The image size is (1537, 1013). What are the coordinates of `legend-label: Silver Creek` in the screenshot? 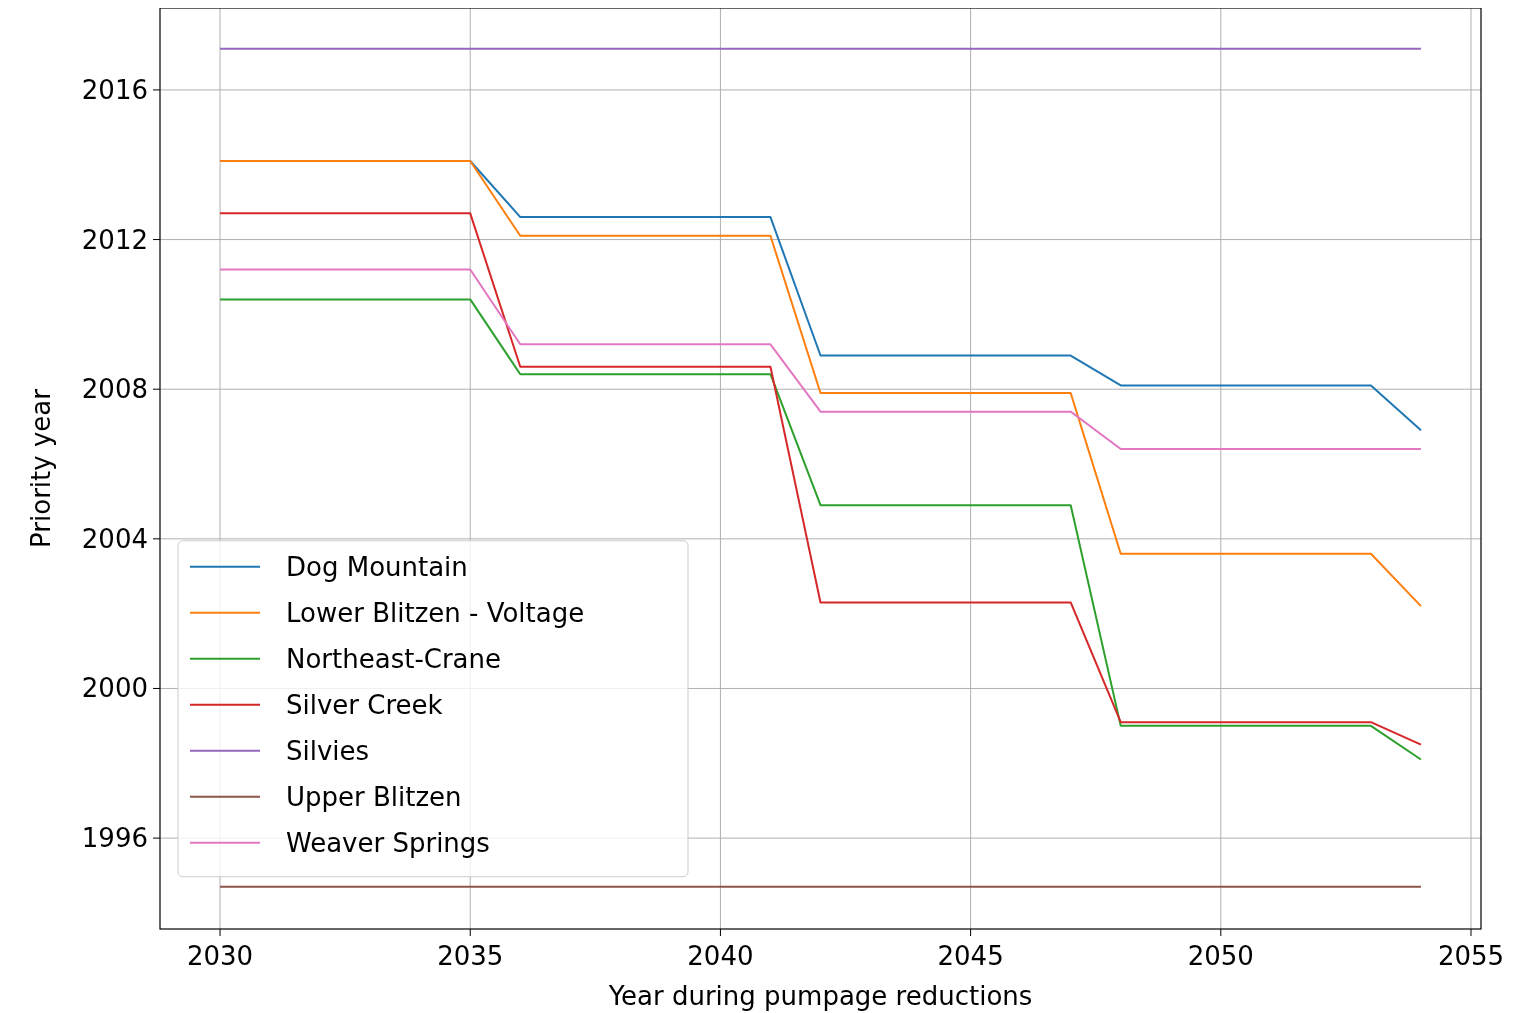 It's located at (364, 704).